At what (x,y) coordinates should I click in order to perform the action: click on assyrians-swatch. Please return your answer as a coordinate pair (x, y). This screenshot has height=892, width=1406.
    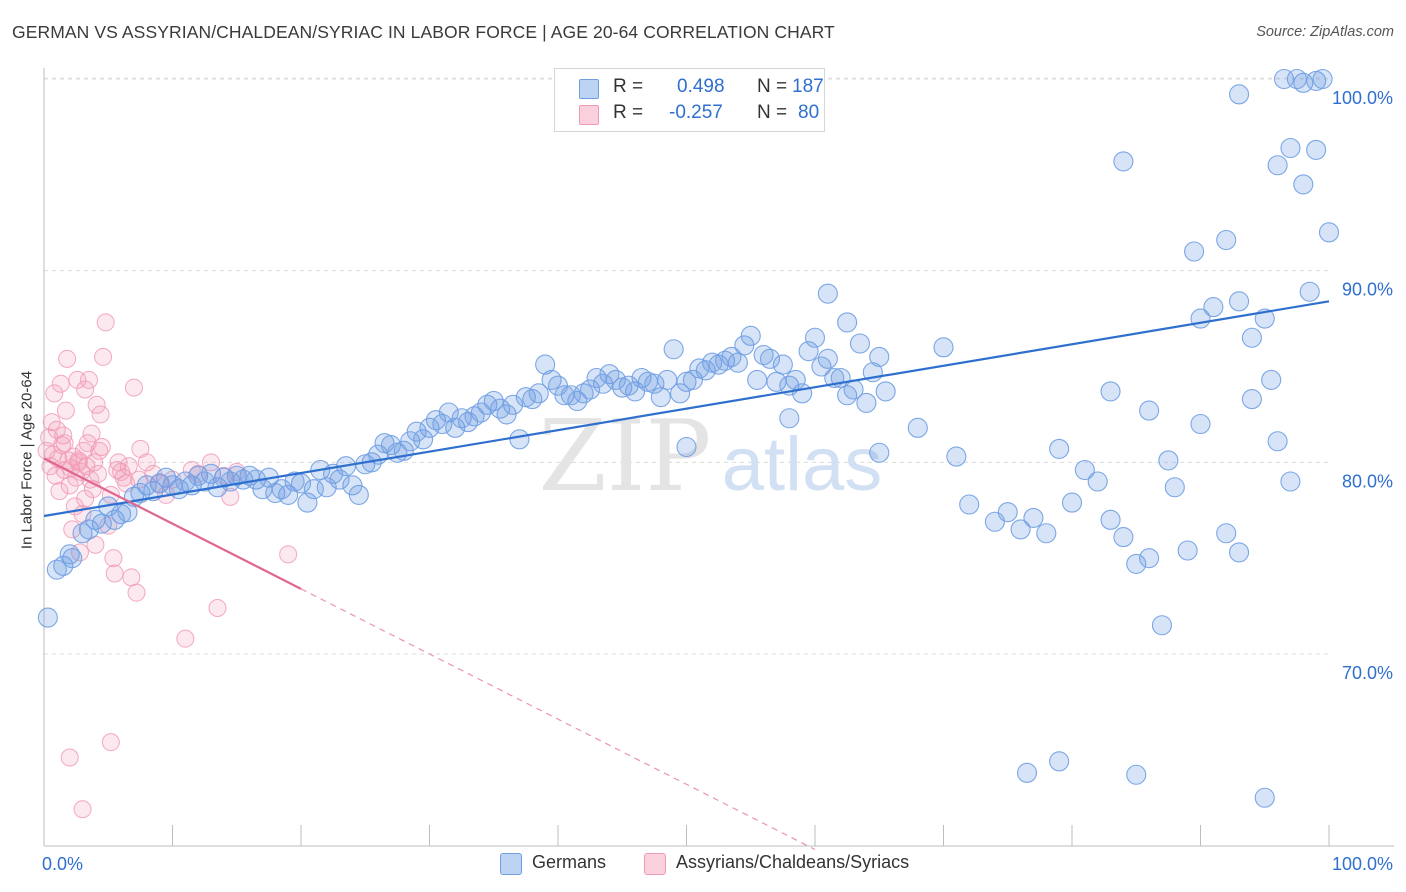
    Looking at the image, I should click on (589, 115).